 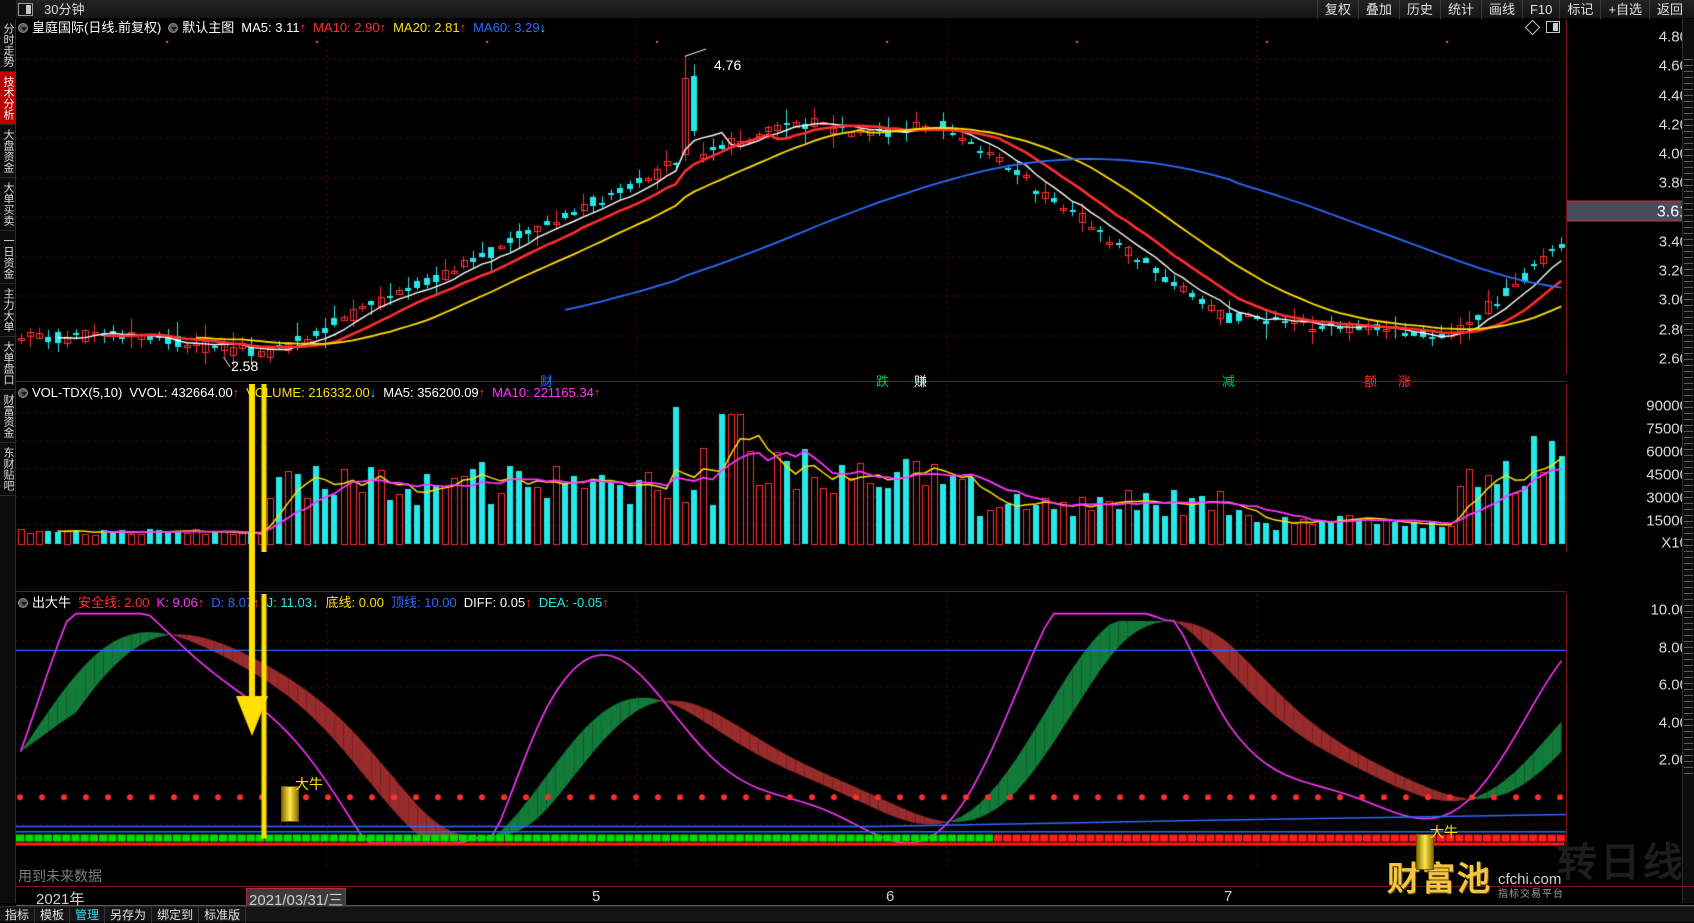 I want to click on divider-price-vol, so click(x=791, y=381).